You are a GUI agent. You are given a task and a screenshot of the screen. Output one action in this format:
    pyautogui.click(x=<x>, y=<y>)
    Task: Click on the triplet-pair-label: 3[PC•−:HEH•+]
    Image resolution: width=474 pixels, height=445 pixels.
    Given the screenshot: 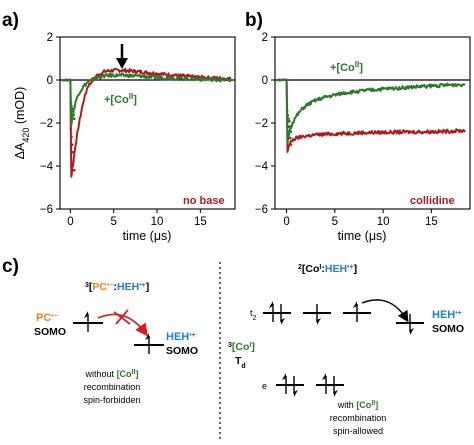 What is the action you would take?
    pyautogui.click(x=117, y=287)
    